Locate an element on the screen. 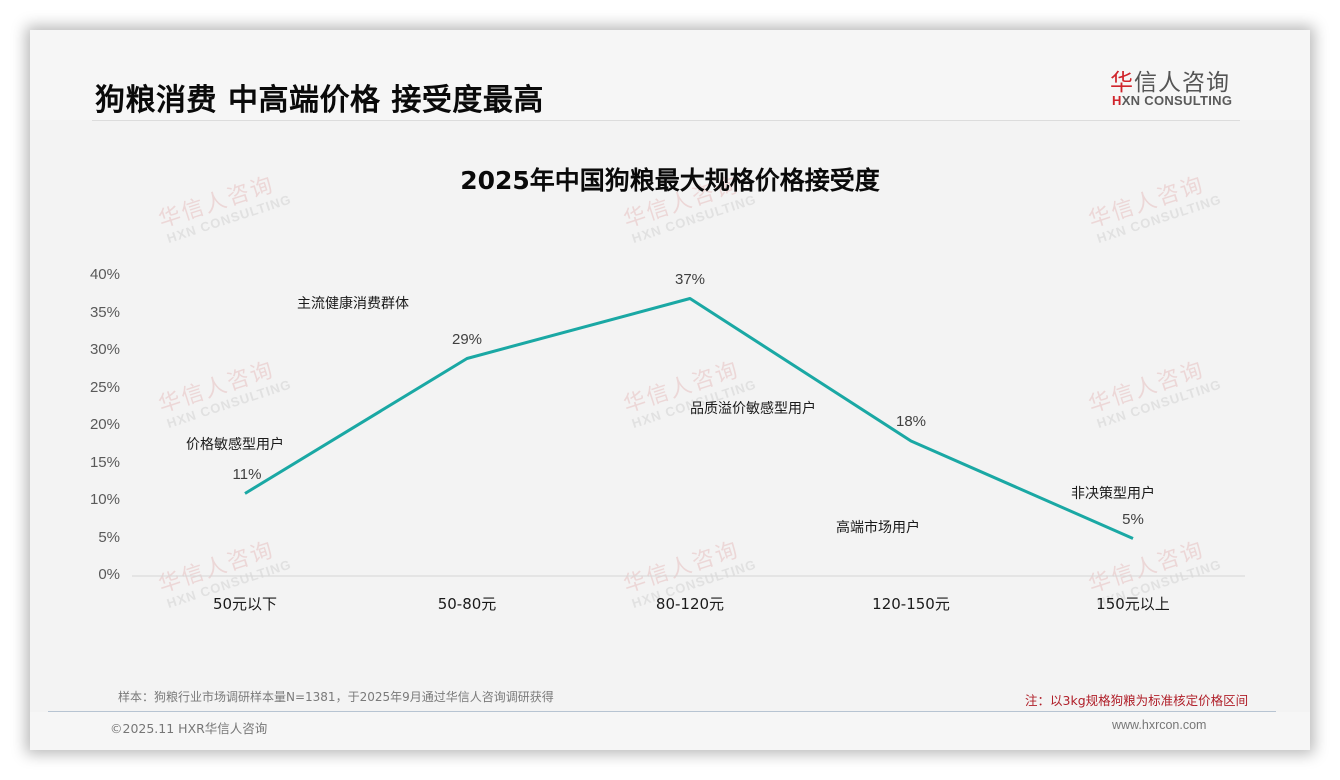  logo-cn-rest: 信人咨询 is located at coordinates (1182, 83).